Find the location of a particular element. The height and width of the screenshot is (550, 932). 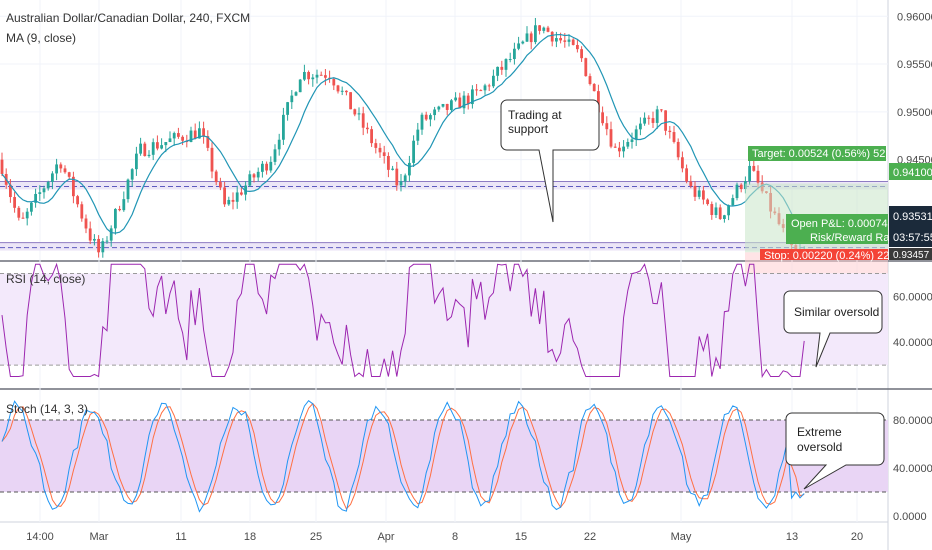

time-tick-label: Apr is located at coordinates (385, 537).